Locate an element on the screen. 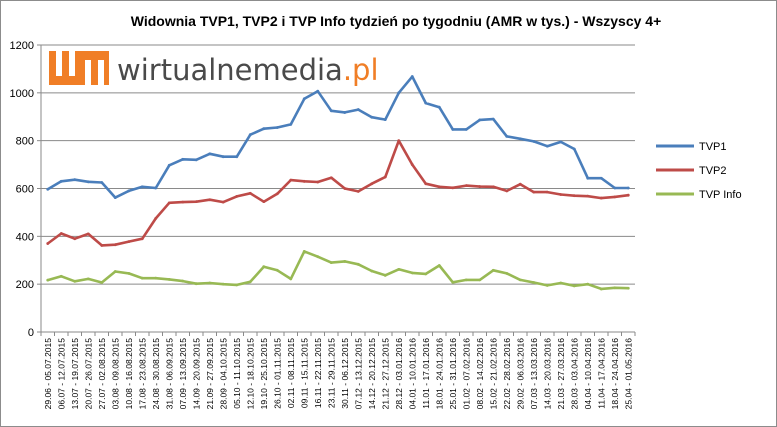 The height and width of the screenshot is (427, 777). x-tick-label: 19.10 - 25.10.2015 is located at coordinates (264, 374).